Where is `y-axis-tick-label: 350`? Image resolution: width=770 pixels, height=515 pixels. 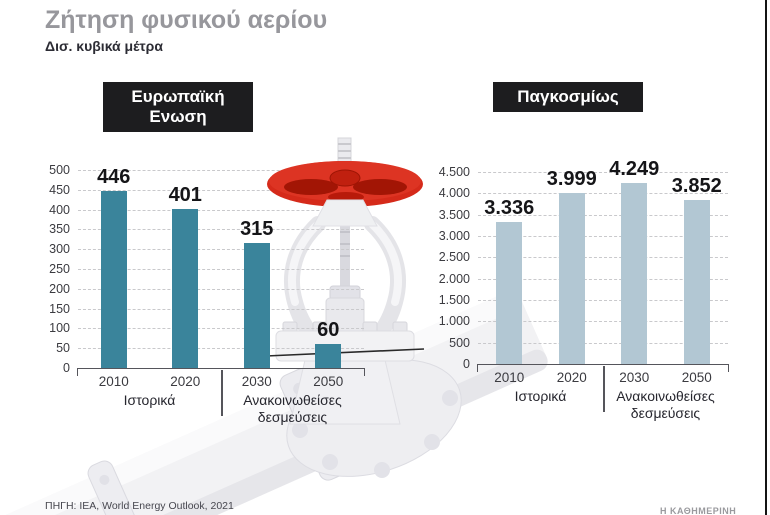
y-axis-tick-label: 350 is located at coordinates (59, 229).